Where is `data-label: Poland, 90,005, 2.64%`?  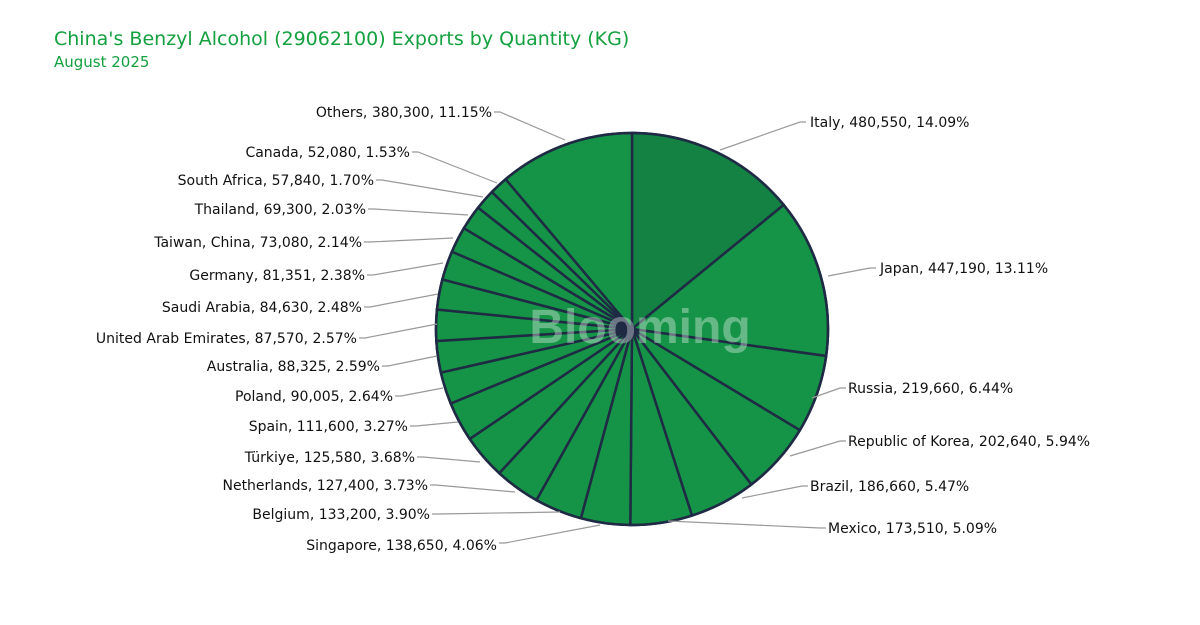 data-label: Poland, 90,005, 2.64% is located at coordinates (314, 397).